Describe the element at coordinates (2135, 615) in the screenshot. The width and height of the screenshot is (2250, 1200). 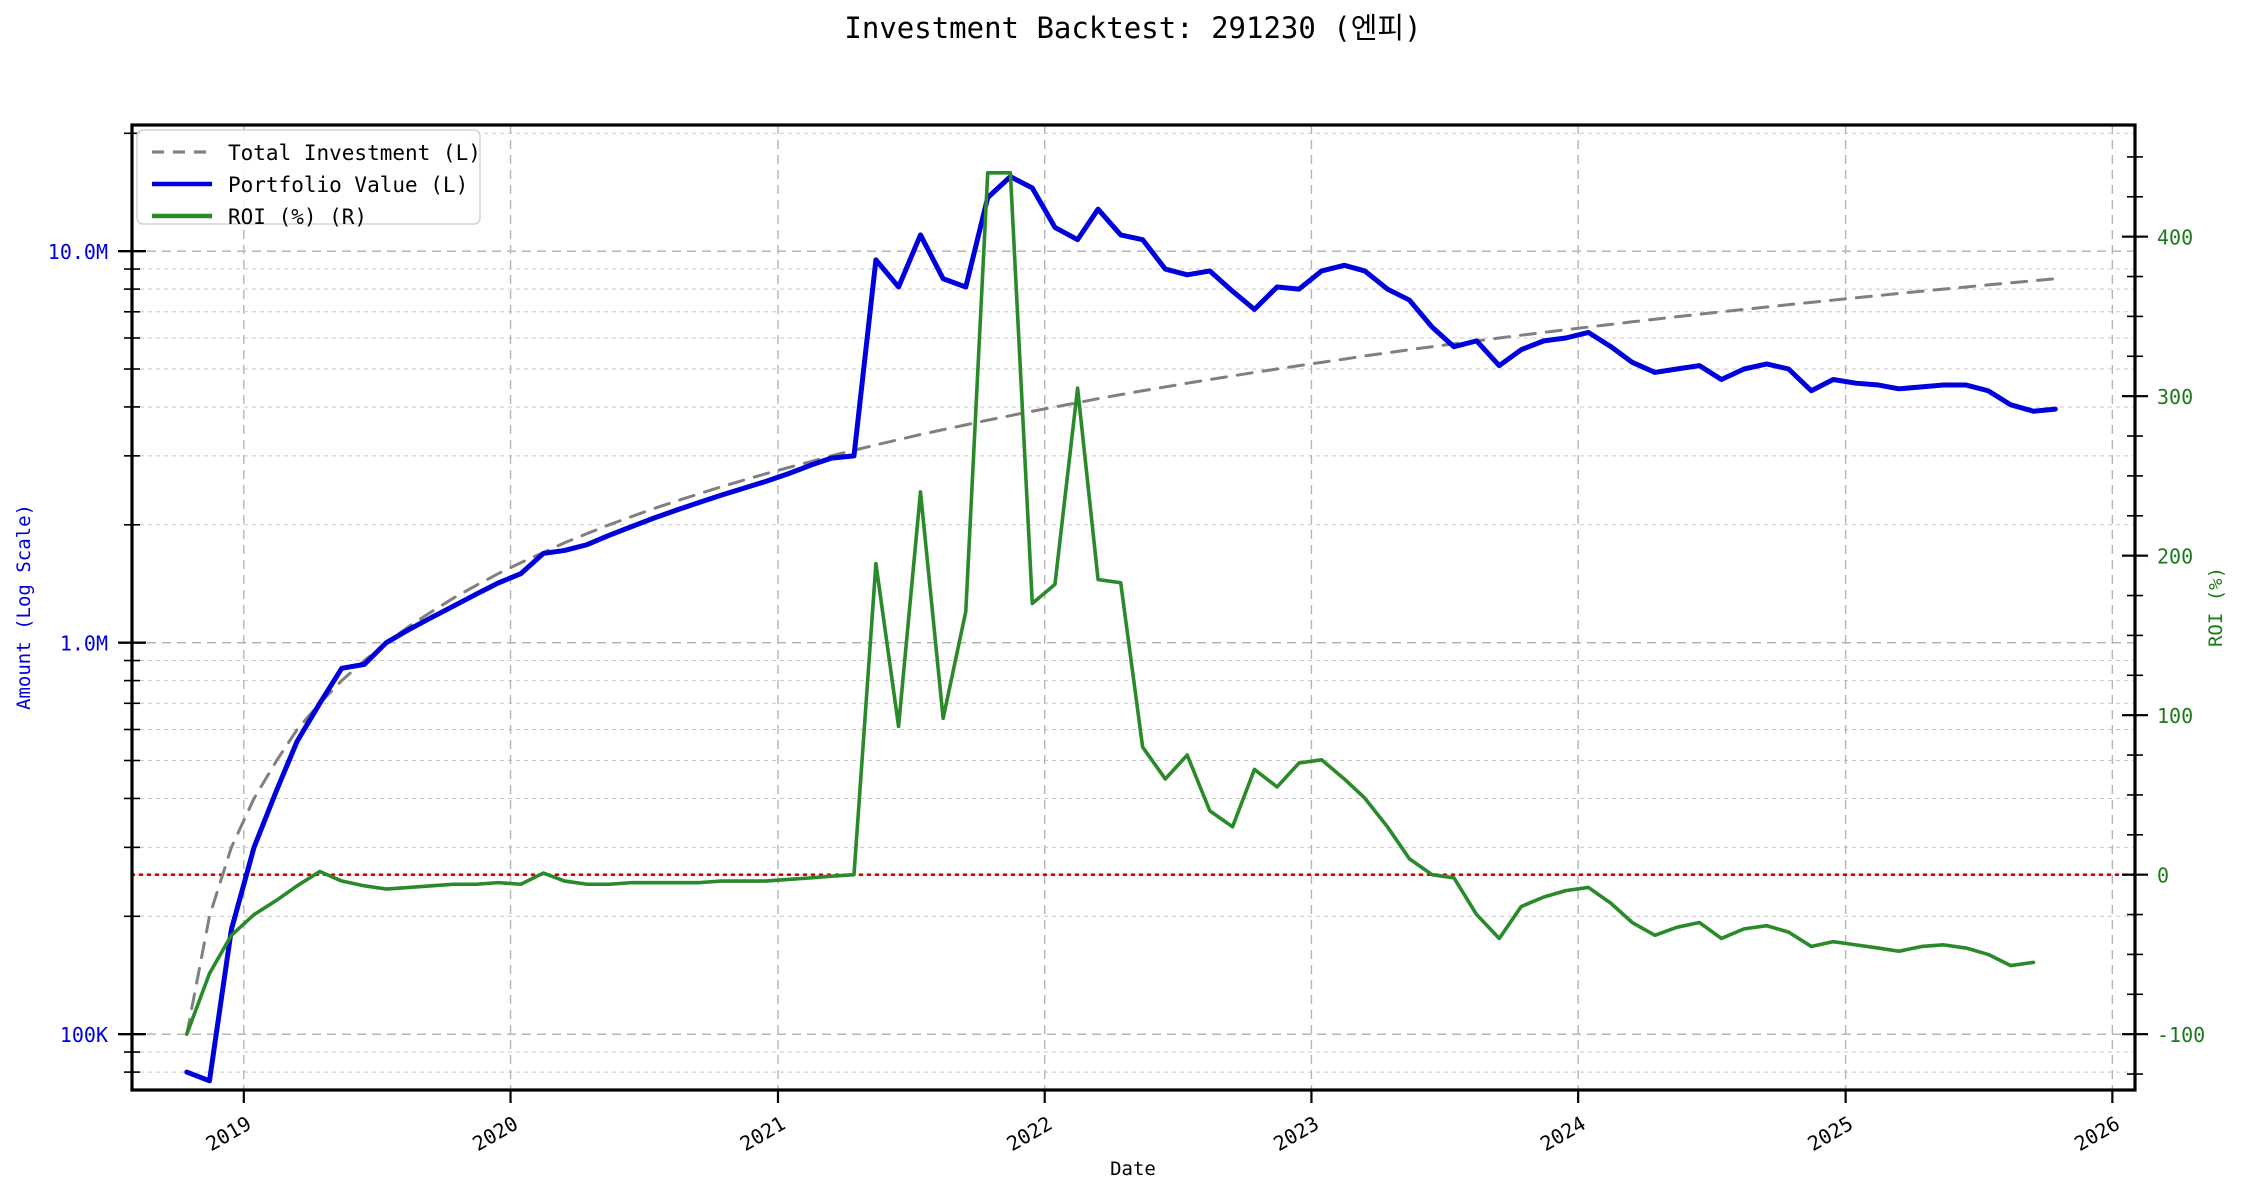
I see `right-axis-ticks` at that location.